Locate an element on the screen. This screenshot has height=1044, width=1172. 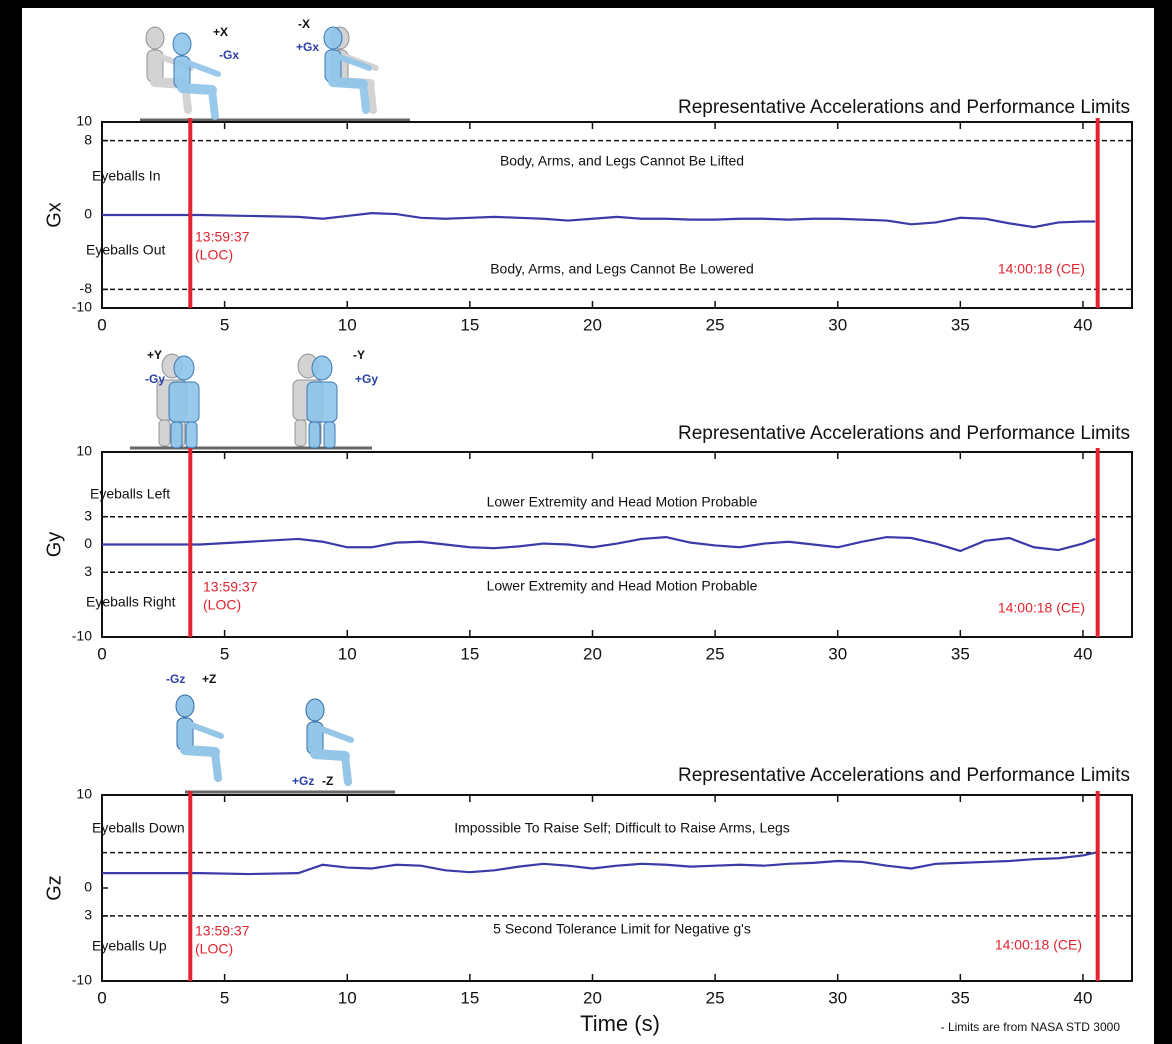
region-label: Eyeballs Down is located at coordinates (138, 828).